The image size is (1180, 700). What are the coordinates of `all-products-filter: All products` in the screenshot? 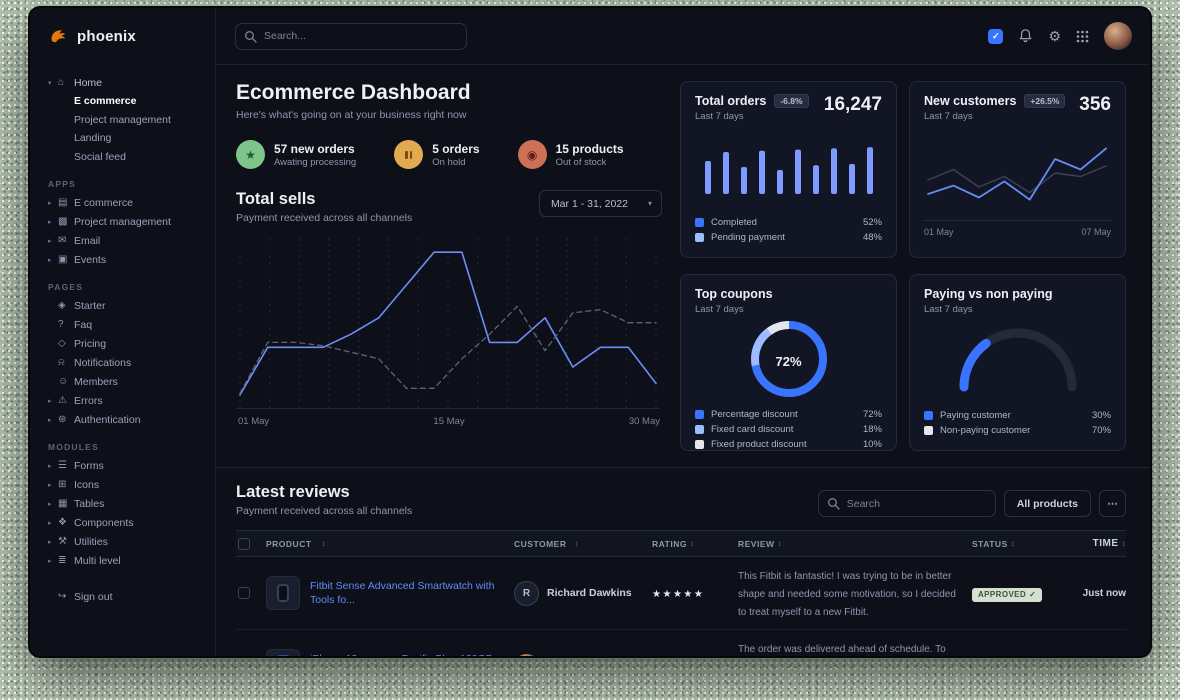 It's located at (1047, 503).